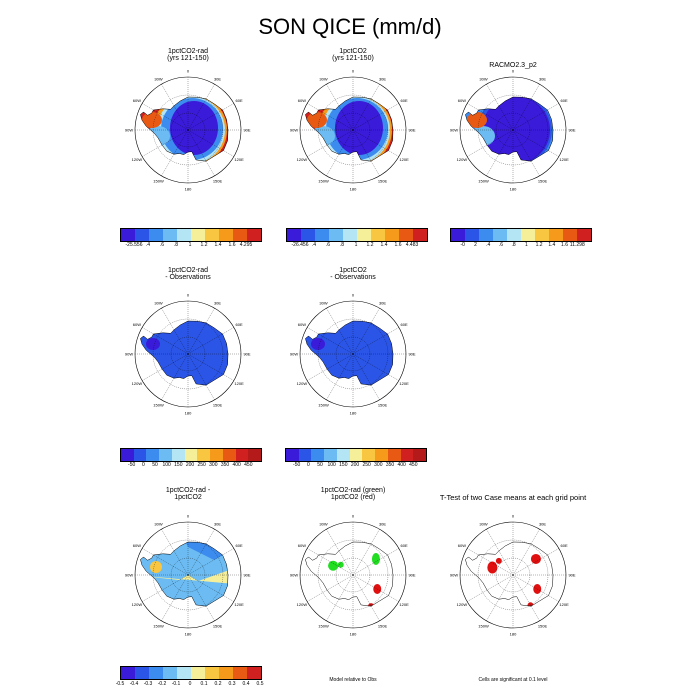 Image resolution: width=700 pixels, height=700 pixels. What do you see at coordinates (331, 465) in the screenshot?
I see `colorbar-tick-label: 100` at bounding box center [331, 465].